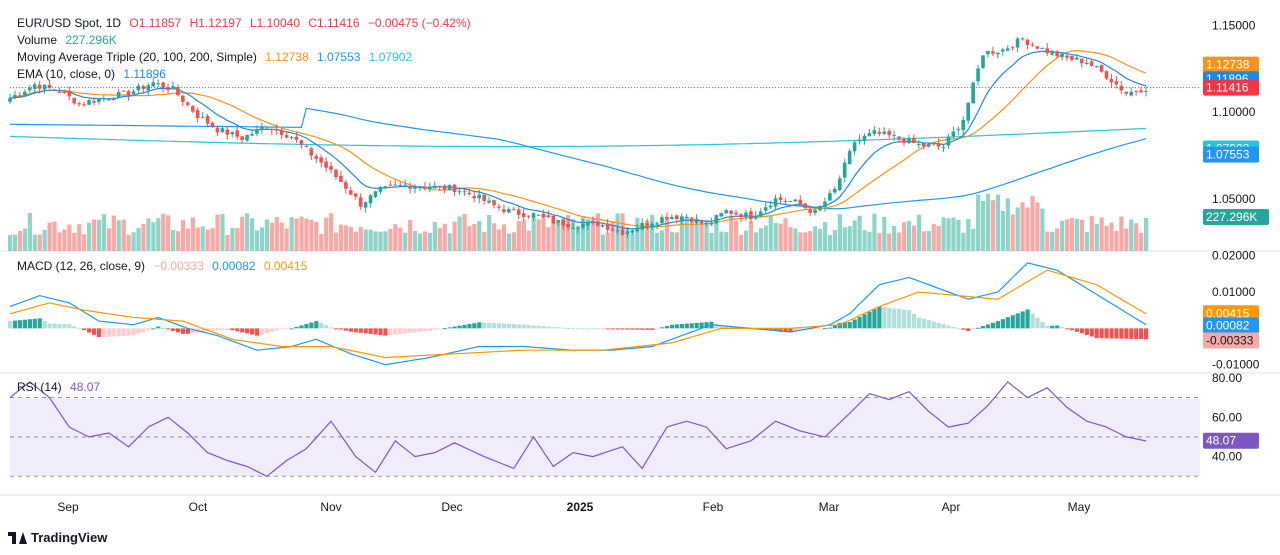  What do you see at coordinates (951, 507) in the screenshot?
I see `time-axis-label: Apr` at bounding box center [951, 507].